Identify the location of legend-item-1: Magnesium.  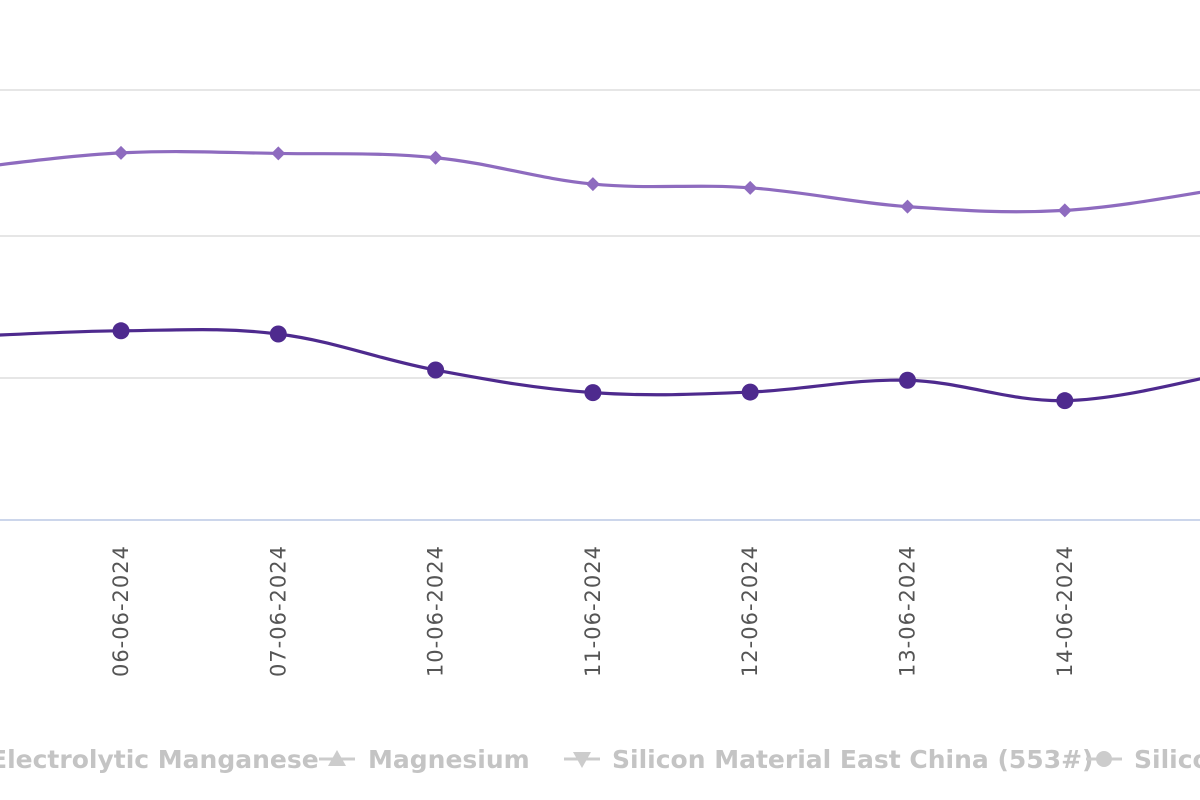
(424, 759).